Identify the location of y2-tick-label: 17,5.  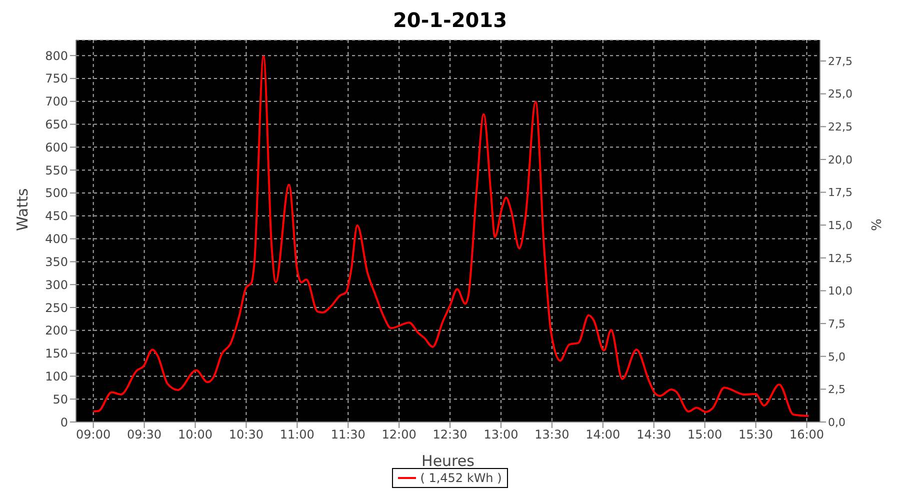
(840, 193).